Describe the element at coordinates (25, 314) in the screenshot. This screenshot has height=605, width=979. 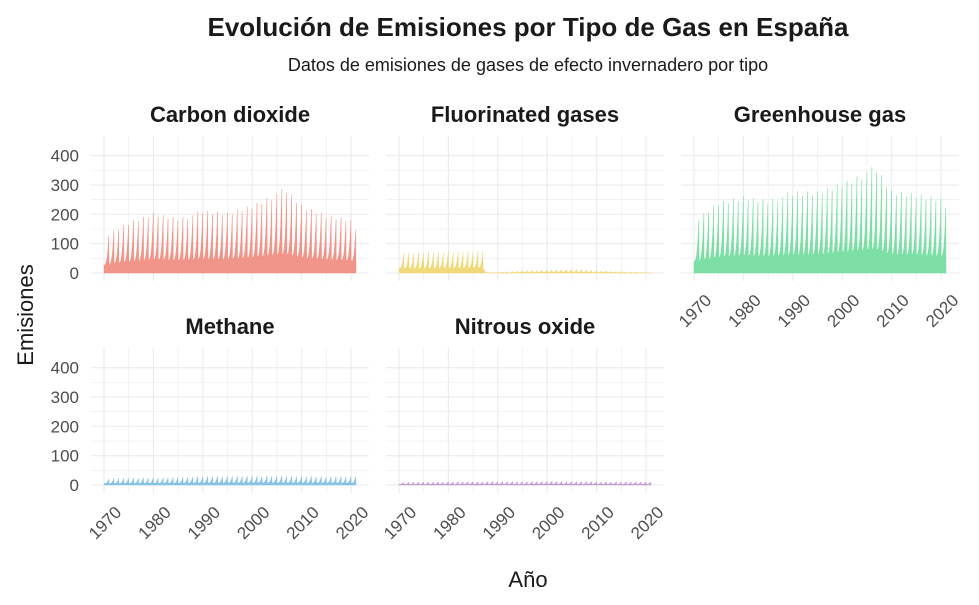
I see `y-axis-title: Emisiones` at that location.